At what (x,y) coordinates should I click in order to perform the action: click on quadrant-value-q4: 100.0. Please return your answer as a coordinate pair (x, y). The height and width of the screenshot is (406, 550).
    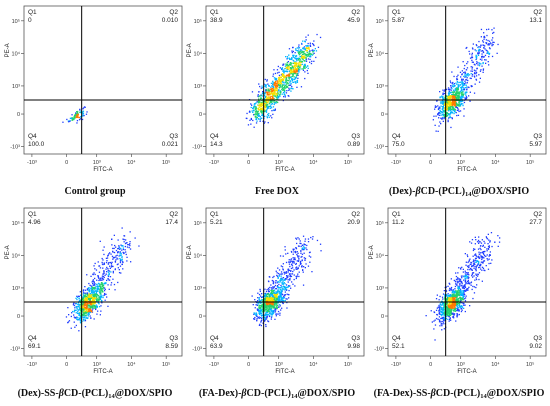
    Looking at the image, I should click on (36, 144).